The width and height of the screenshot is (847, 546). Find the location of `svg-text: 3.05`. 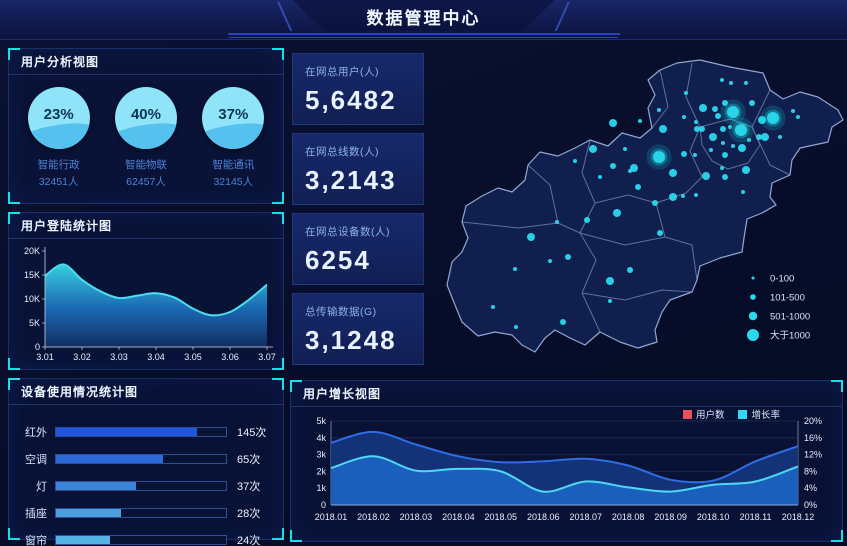

svg-text: 3.05 is located at coordinates (193, 357).